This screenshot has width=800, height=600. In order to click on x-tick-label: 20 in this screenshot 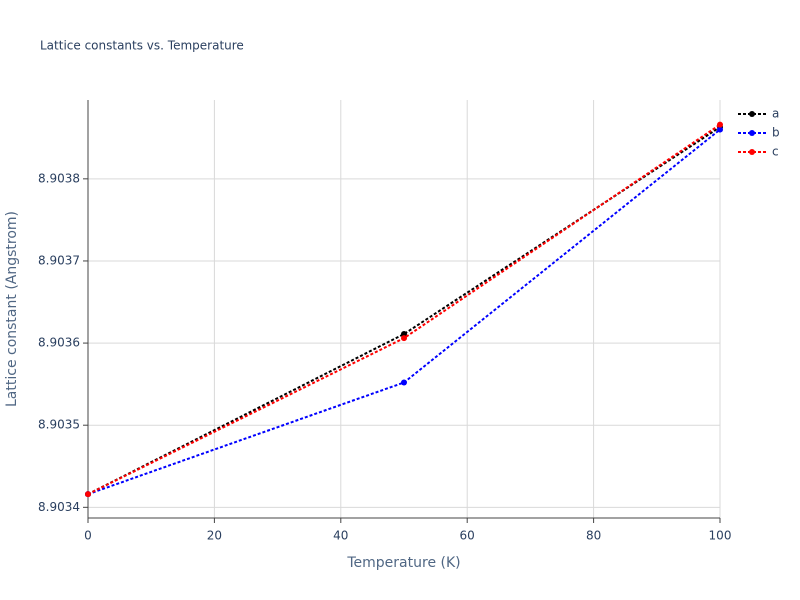, I will do `click(214, 536)`.